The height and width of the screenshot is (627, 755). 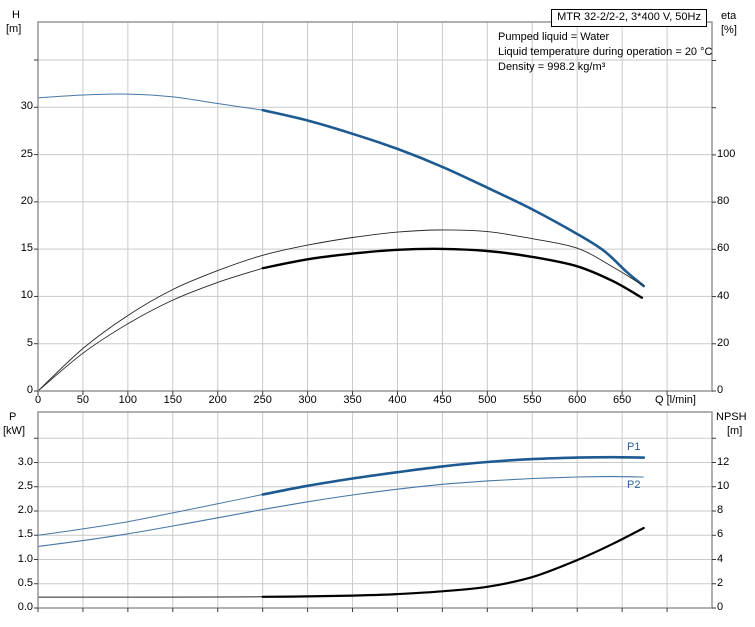 I want to click on curve-H-thin, so click(x=150, y=102).